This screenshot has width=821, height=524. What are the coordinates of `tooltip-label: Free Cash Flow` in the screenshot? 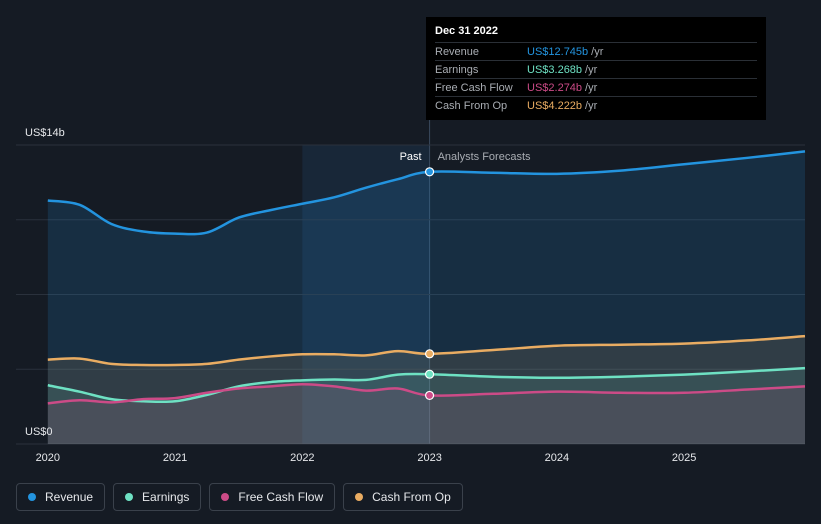 It's located at (474, 87).